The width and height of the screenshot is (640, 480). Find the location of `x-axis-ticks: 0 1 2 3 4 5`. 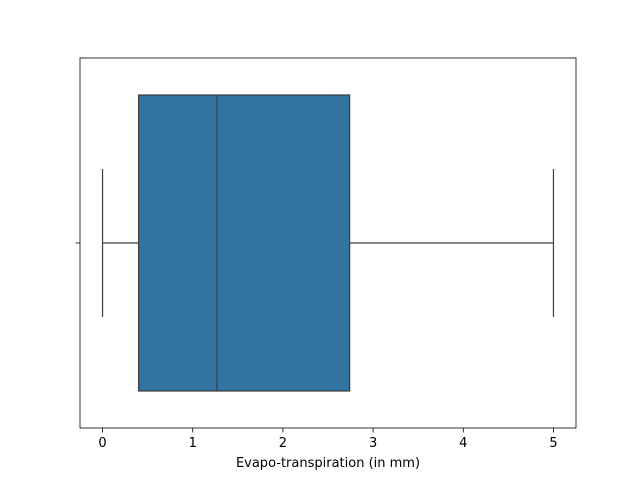

x-axis-ticks: 0 1 2 3 4 5 is located at coordinates (328, 439).